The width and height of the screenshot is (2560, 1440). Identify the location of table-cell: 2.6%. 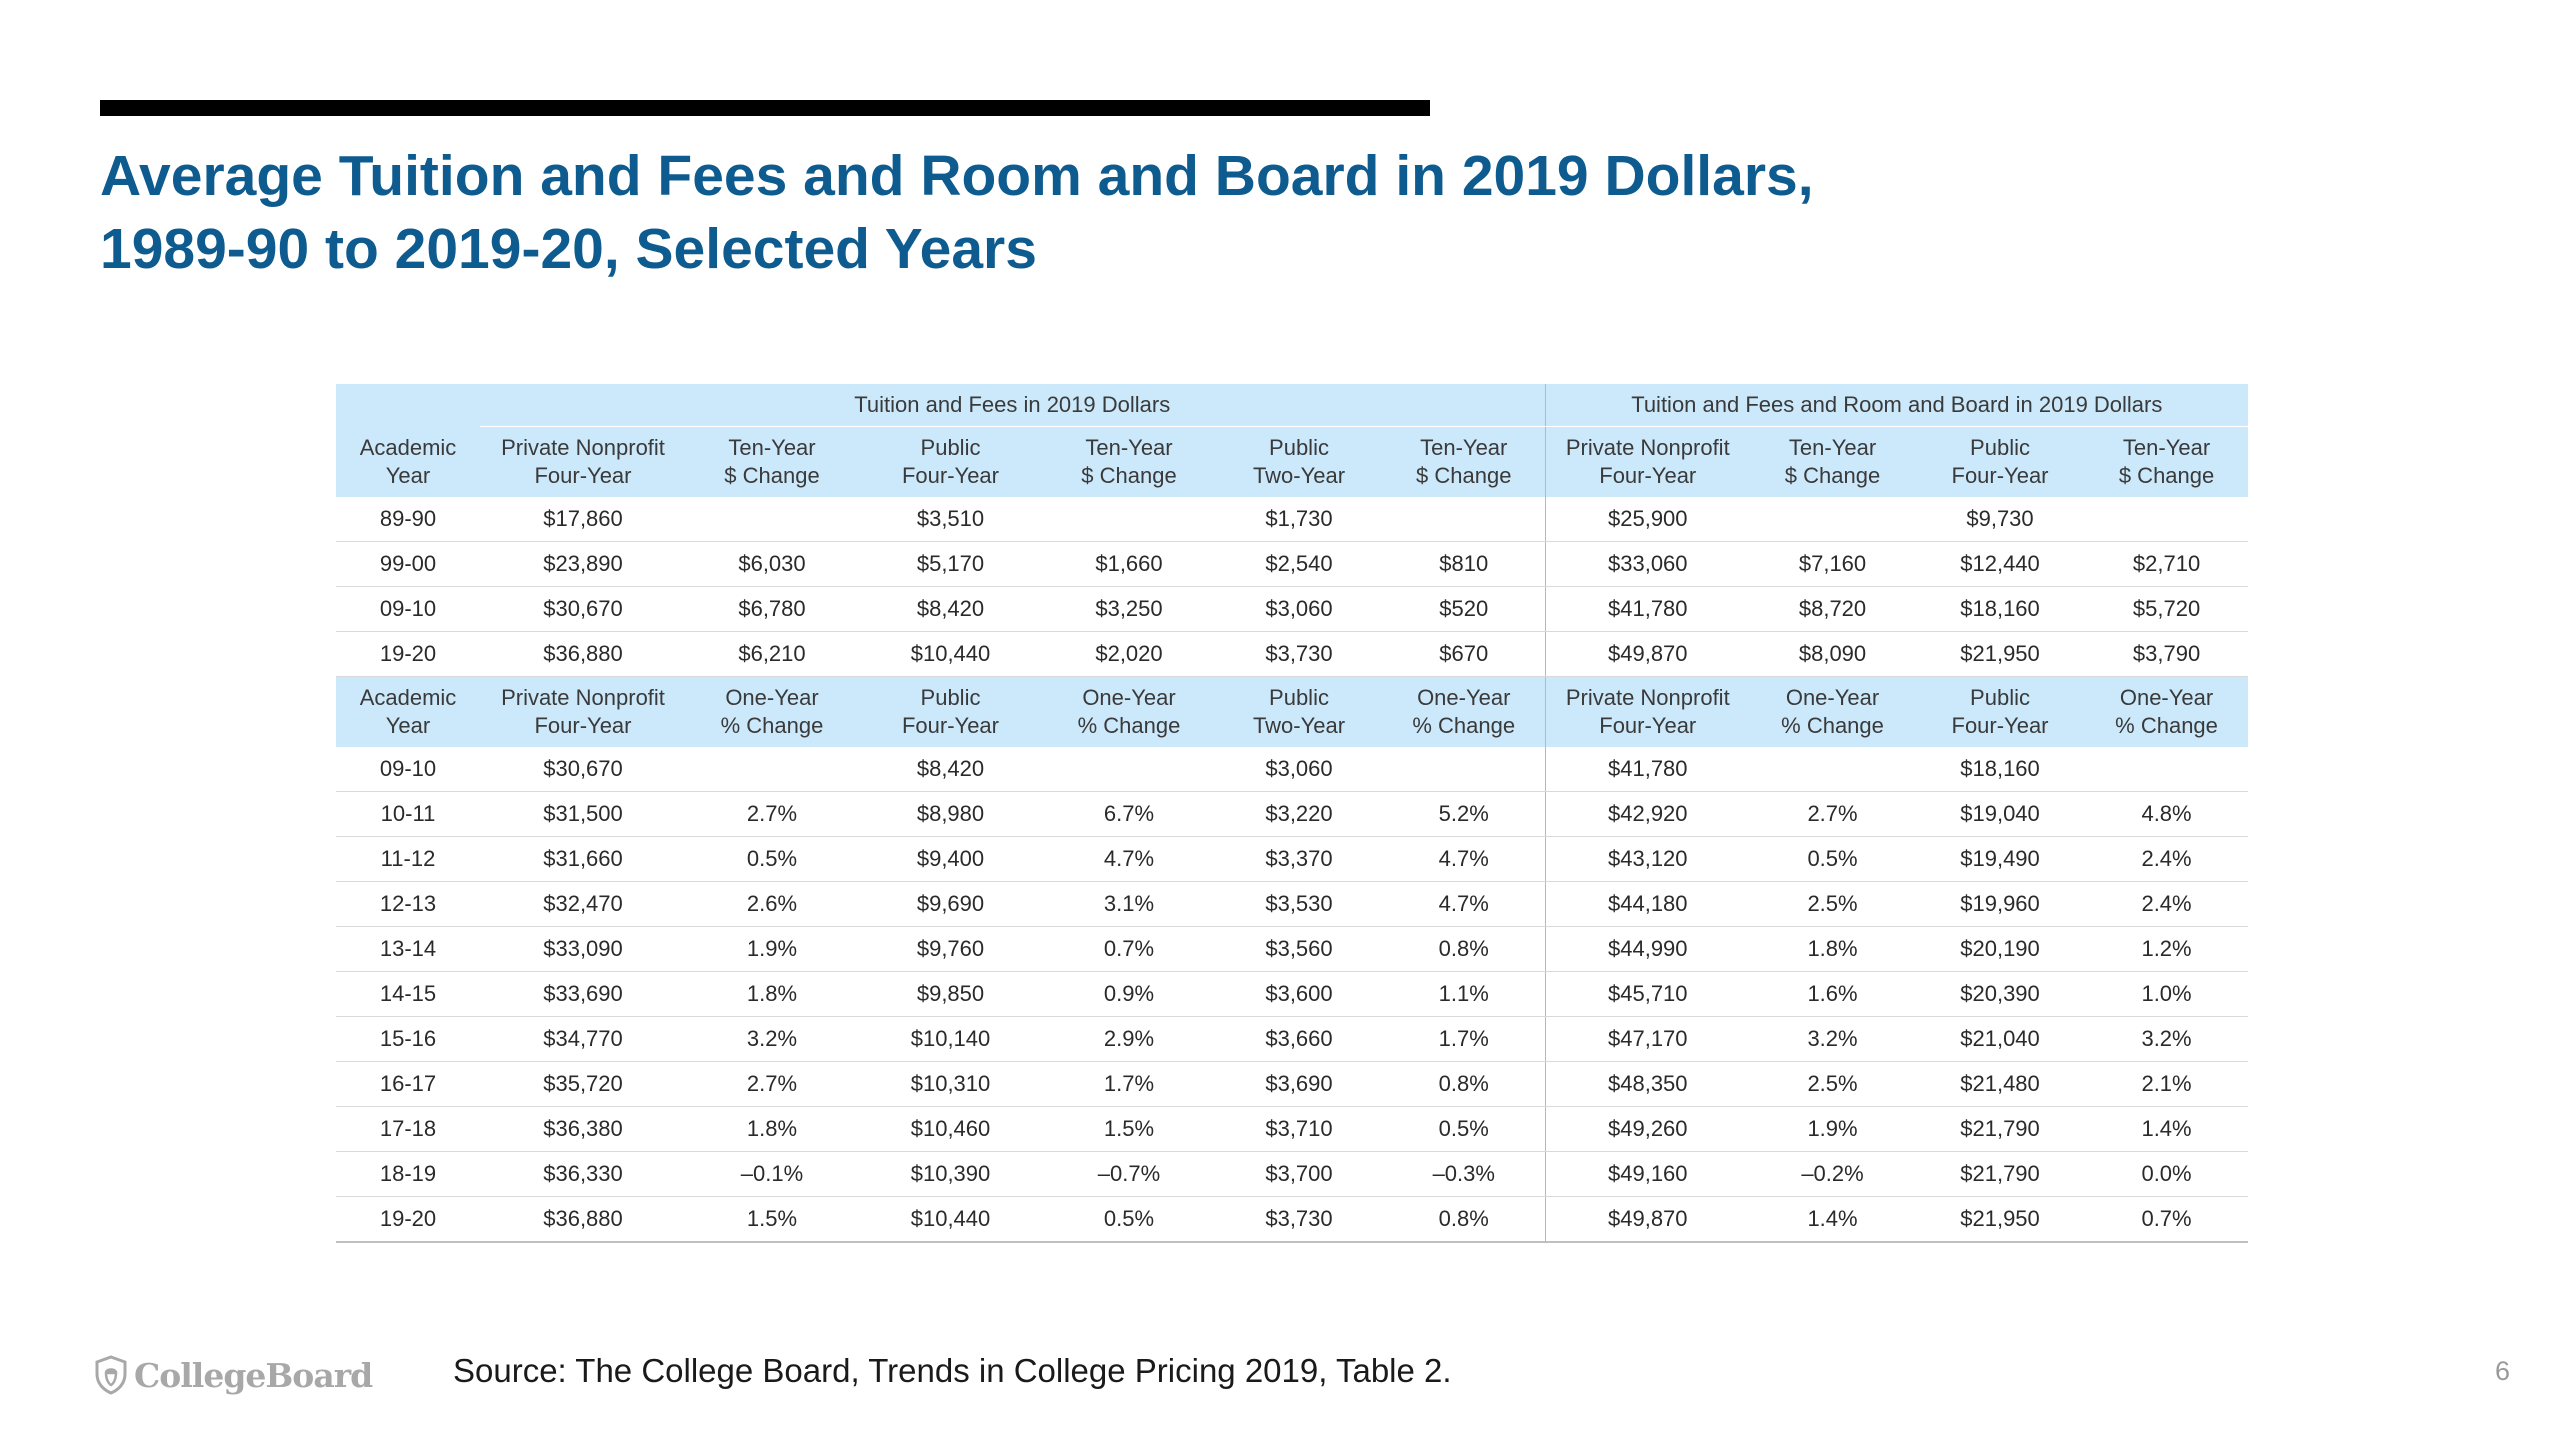
(772, 904).